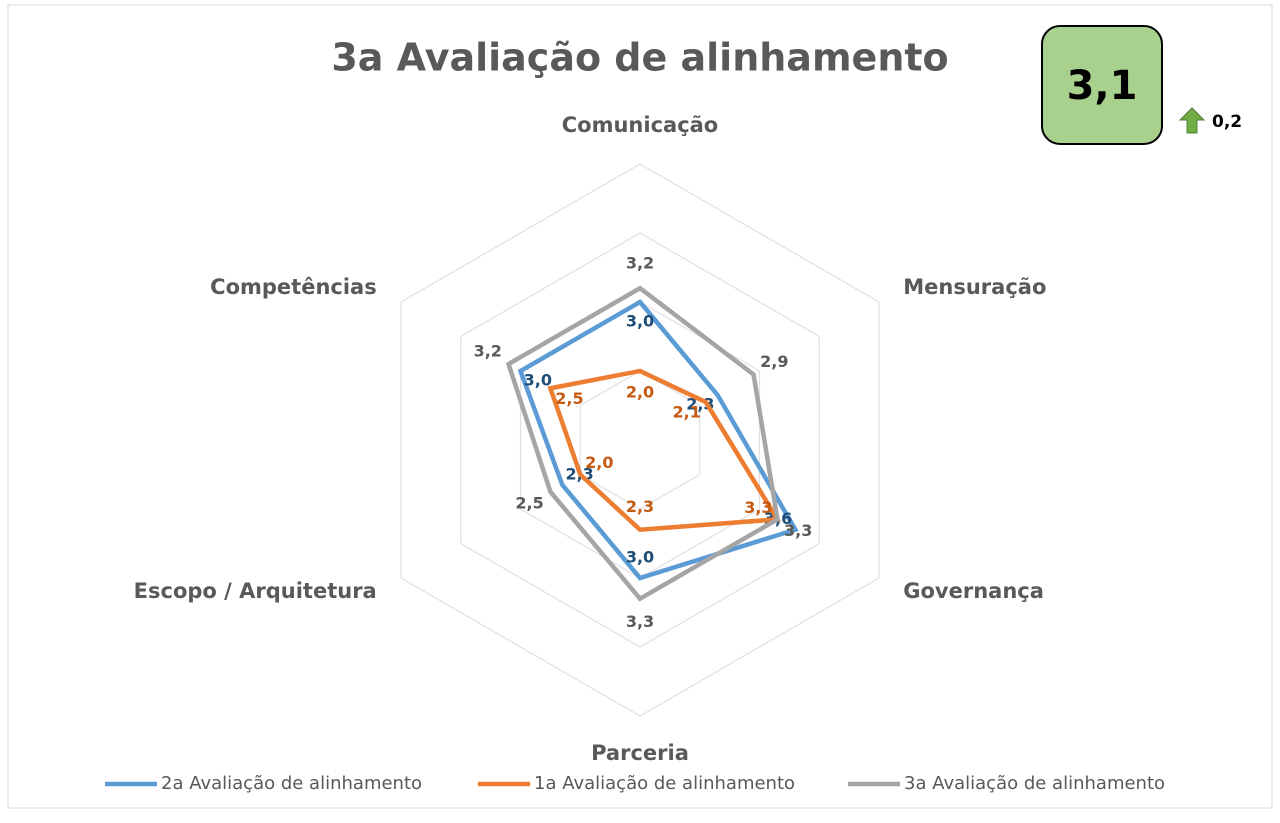 The image size is (1280, 823). Describe the element at coordinates (687, 412) in the screenshot. I see `data-label: 2,1` at that location.